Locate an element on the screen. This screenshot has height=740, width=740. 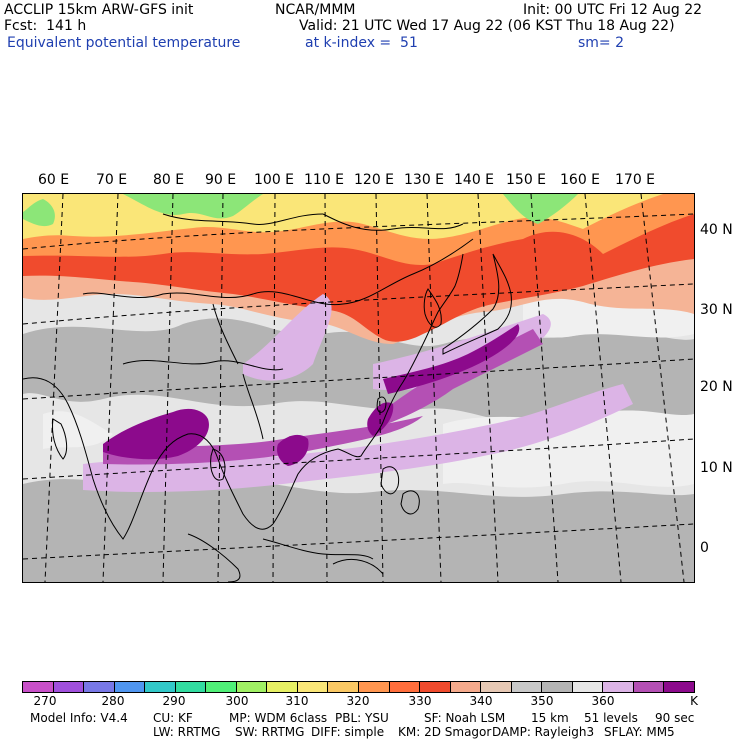
init-time: Init: 00 UTC Fri 12 Aug 22 is located at coordinates (613, 10).